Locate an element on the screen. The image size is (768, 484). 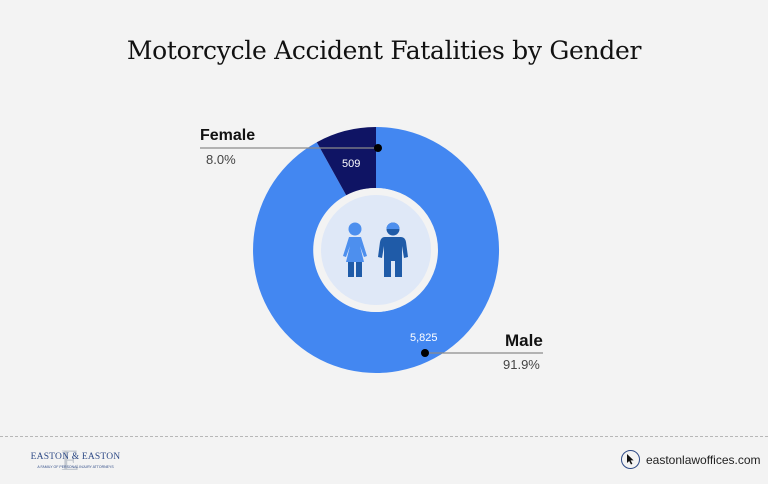
female-value: 509 is located at coordinates (351, 164).